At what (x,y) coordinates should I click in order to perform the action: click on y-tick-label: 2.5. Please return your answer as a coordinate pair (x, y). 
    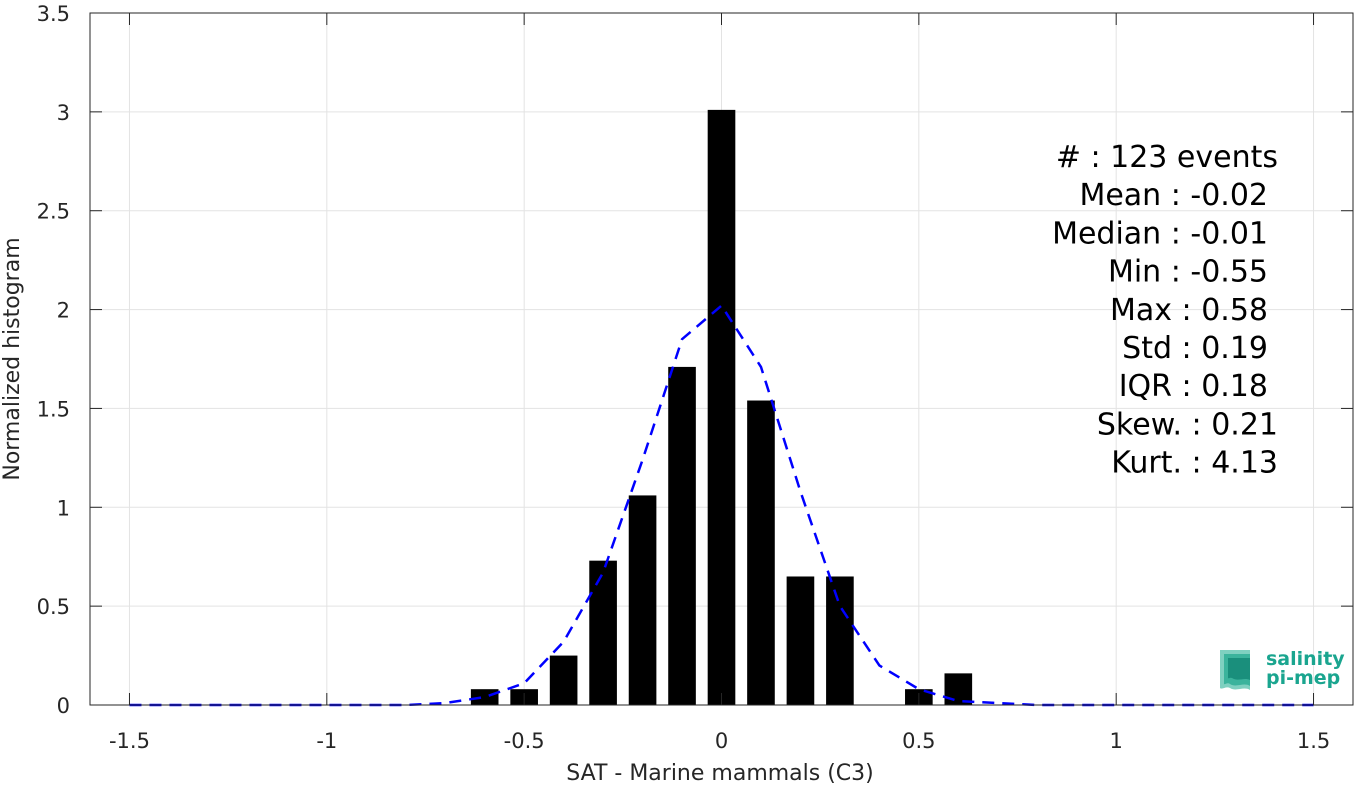
    Looking at the image, I should click on (53, 212).